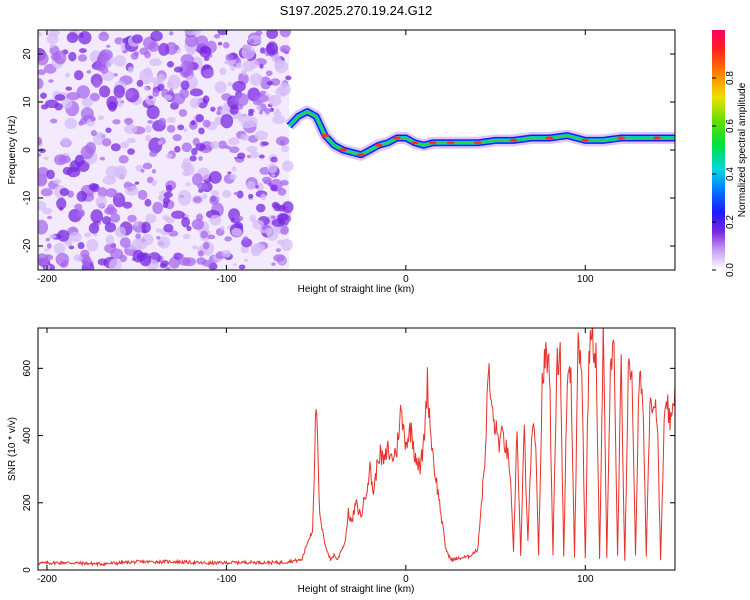 Image resolution: width=750 pixels, height=600 pixels. Describe the element at coordinates (718, 150) in the screenshot. I see `colorbar-gradient` at that location.